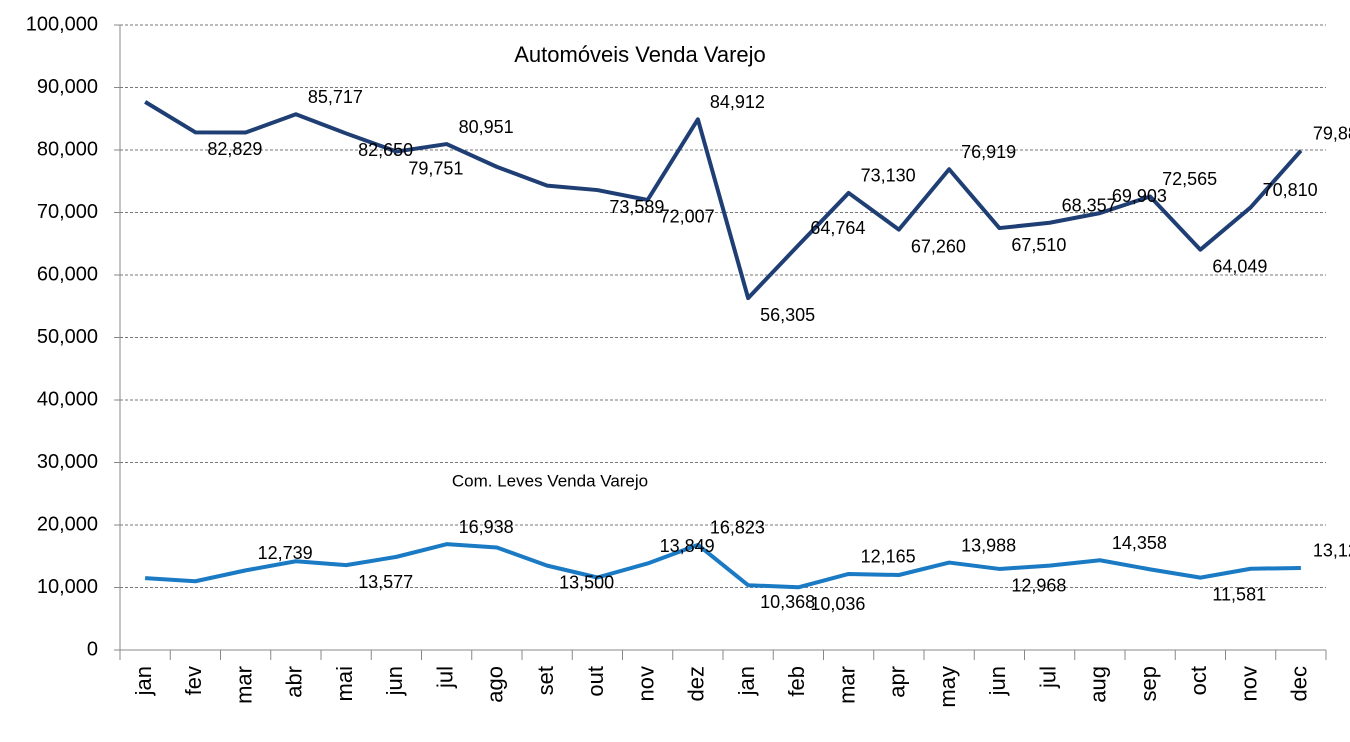 The width and height of the screenshot is (1350, 742). I want to click on y-tick-label: 90,000, so click(67, 87).